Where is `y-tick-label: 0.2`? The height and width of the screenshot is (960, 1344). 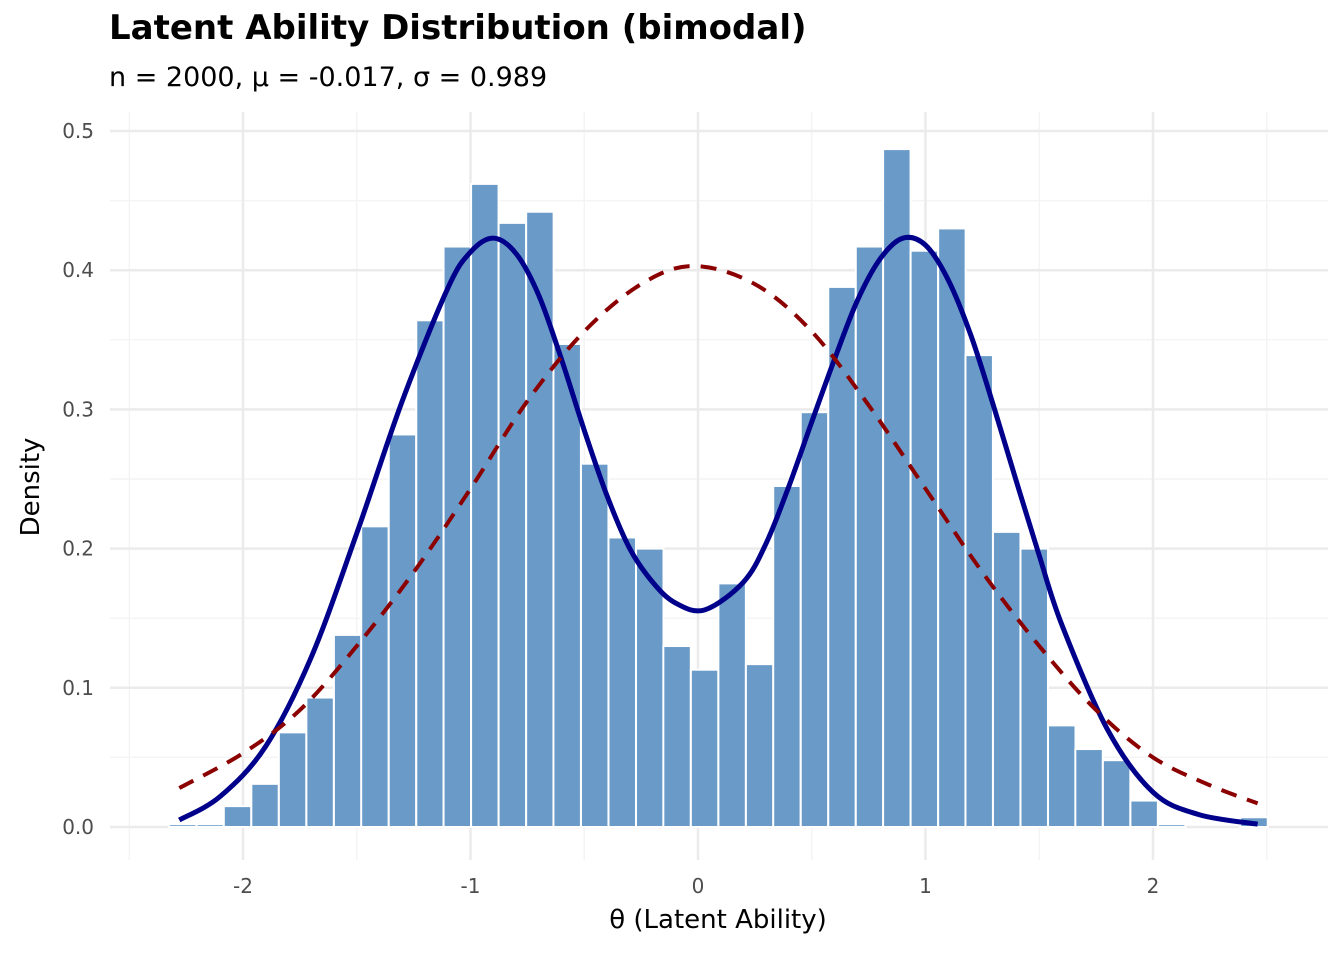 y-tick-label: 0.2 is located at coordinates (78, 549).